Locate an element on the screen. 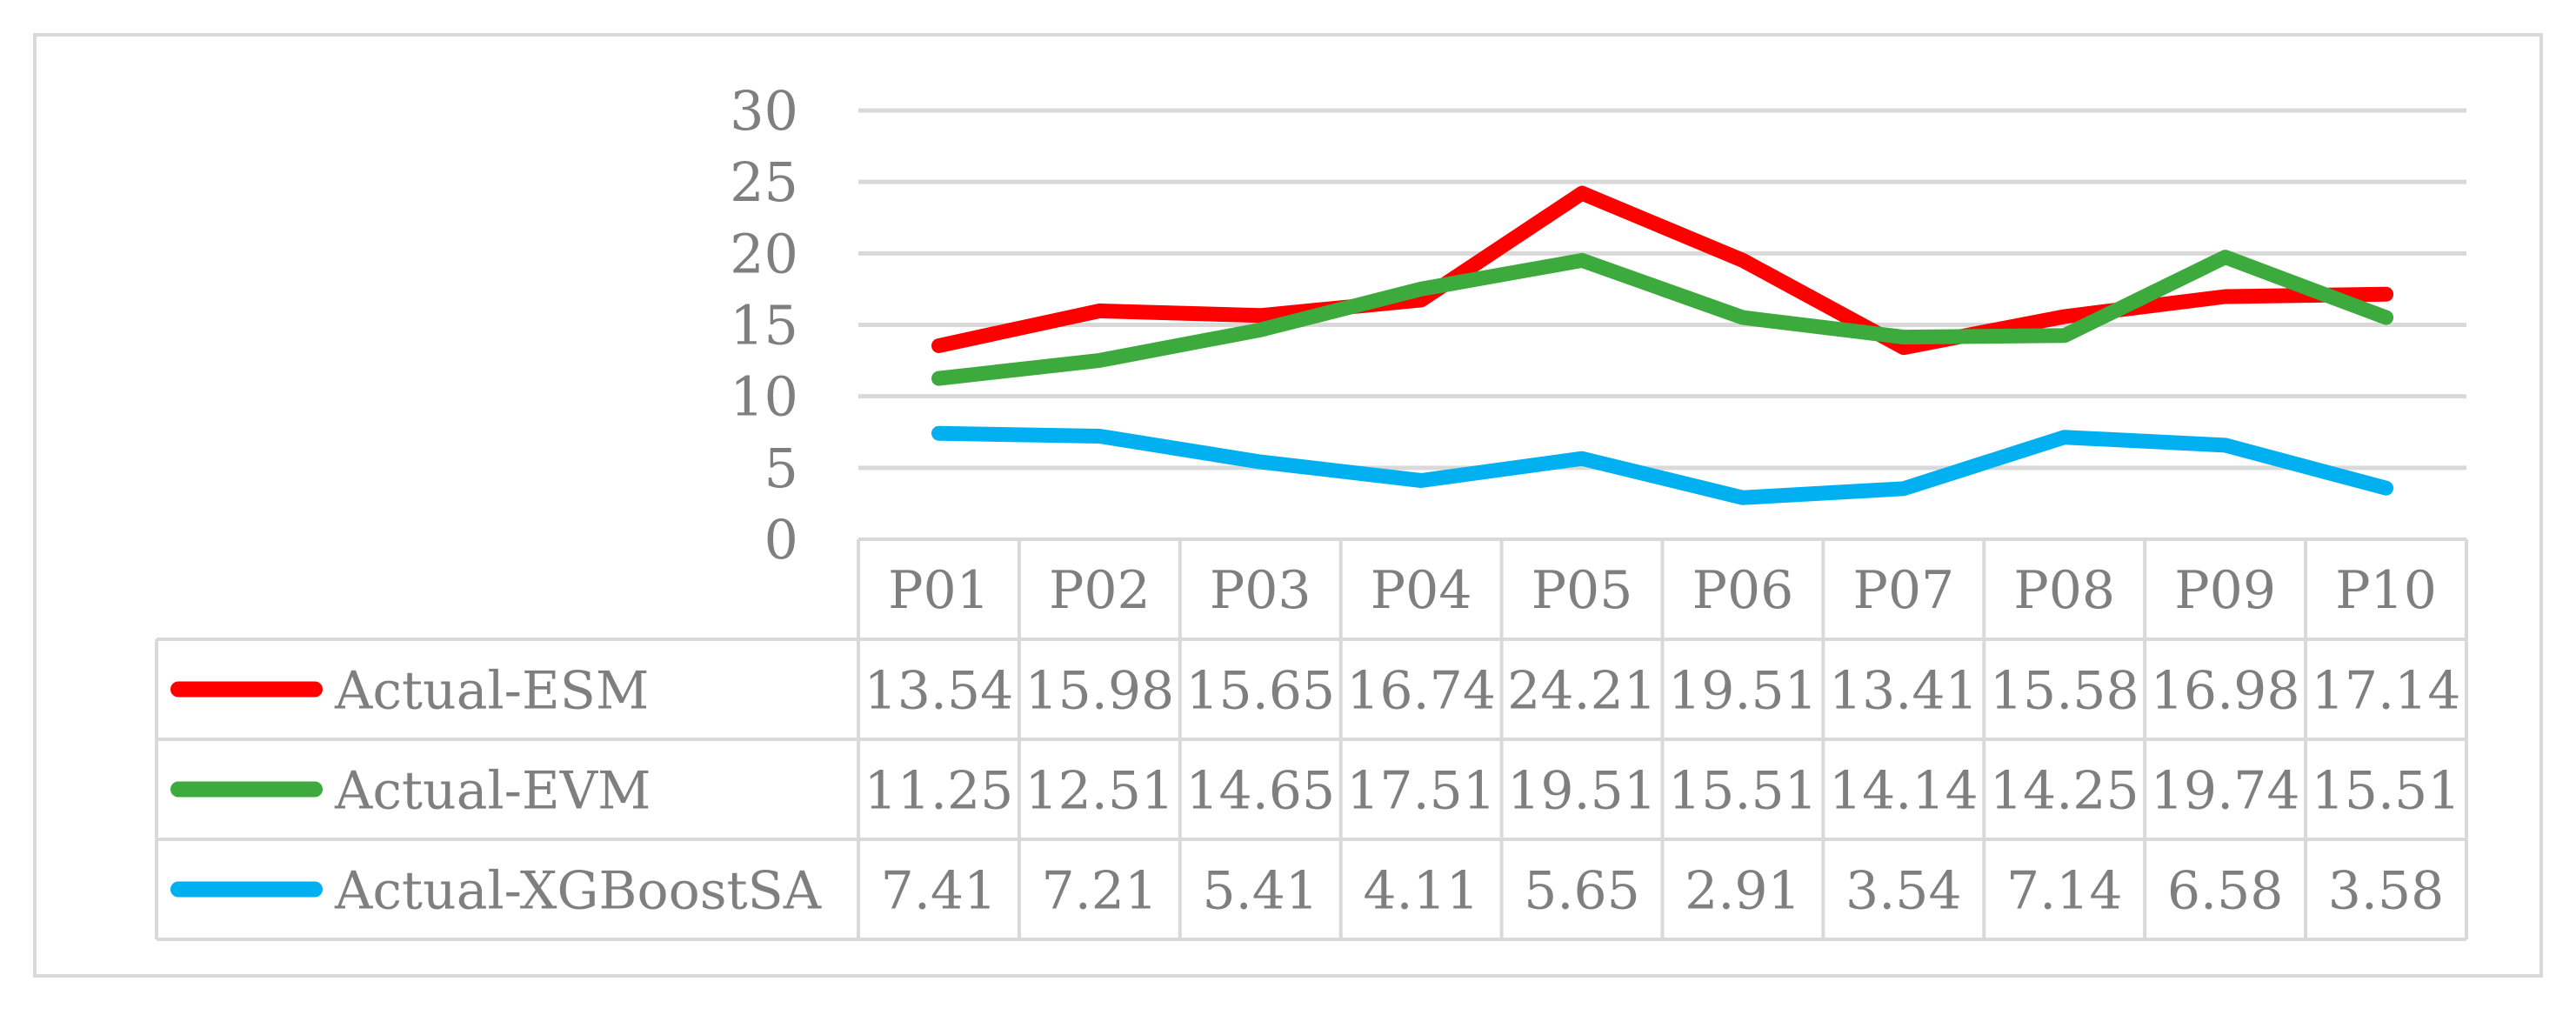  y-tick-label: 0 is located at coordinates (781, 539).